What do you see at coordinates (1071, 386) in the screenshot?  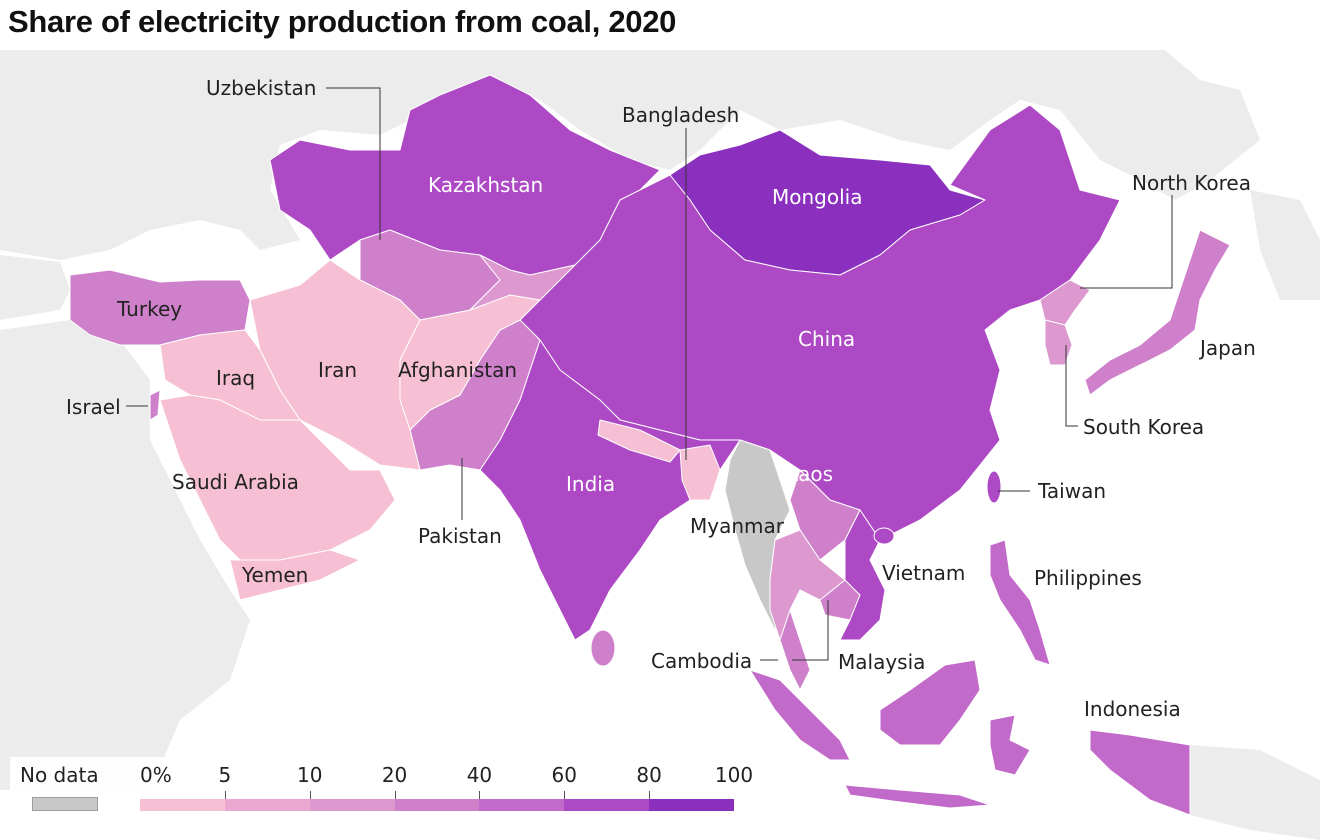 I see `south-korea-leader` at bounding box center [1071, 386].